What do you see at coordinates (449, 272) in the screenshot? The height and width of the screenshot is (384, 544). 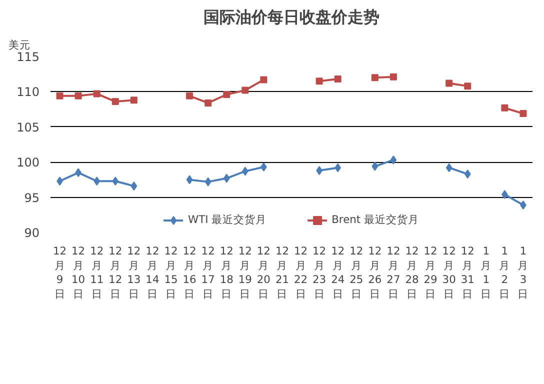 I see `x-tick-label: 12月30日` at bounding box center [449, 272].